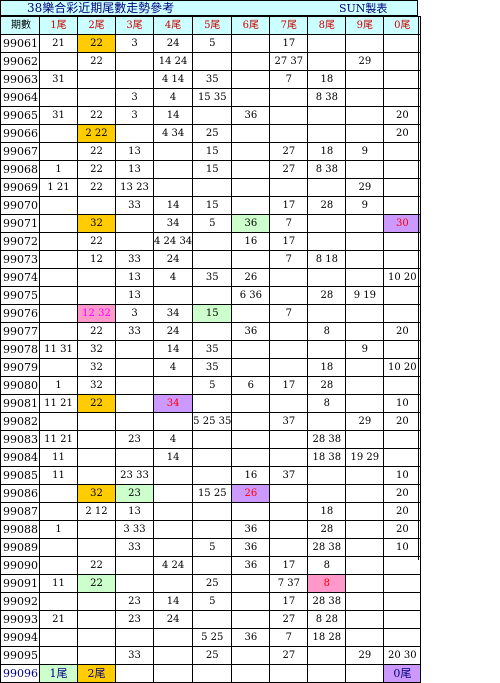 The image size is (500, 683). What do you see at coordinates (20, 367) in the screenshot?
I see `period-cell: 99079` at bounding box center [20, 367].